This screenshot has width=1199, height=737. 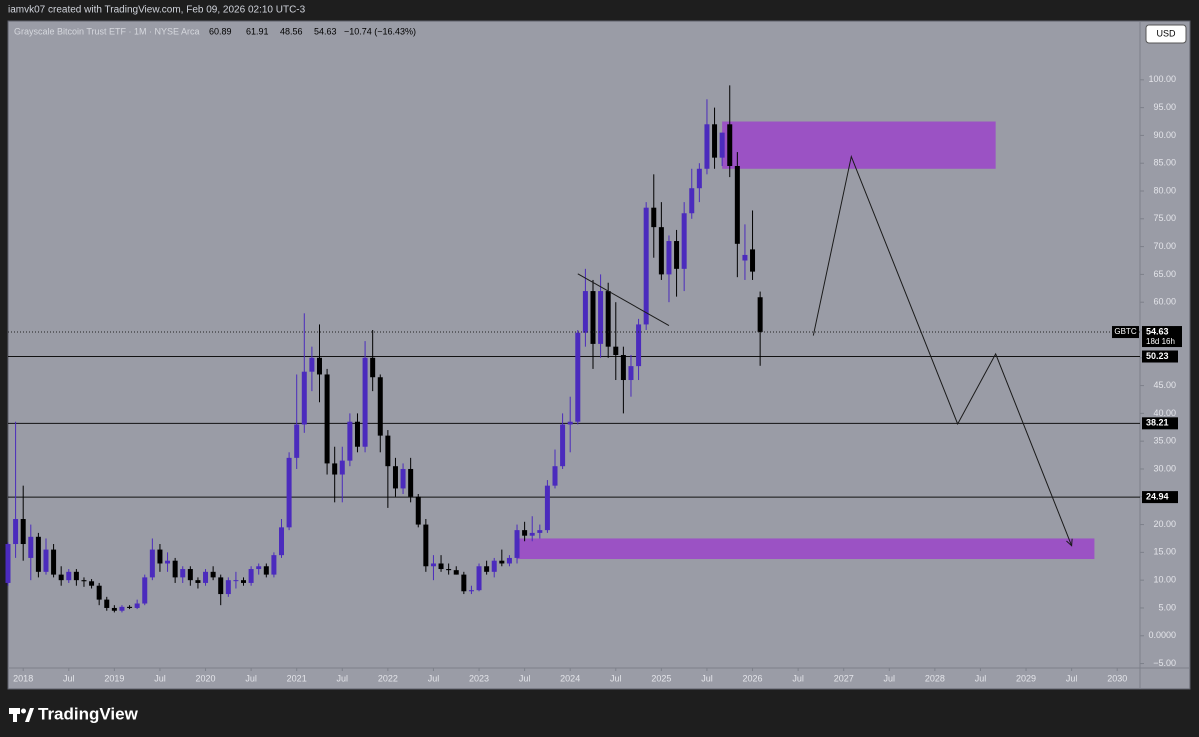 What do you see at coordinates (1164, 468) in the screenshot?
I see `y-tick-label: 30.00` at bounding box center [1164, 468].